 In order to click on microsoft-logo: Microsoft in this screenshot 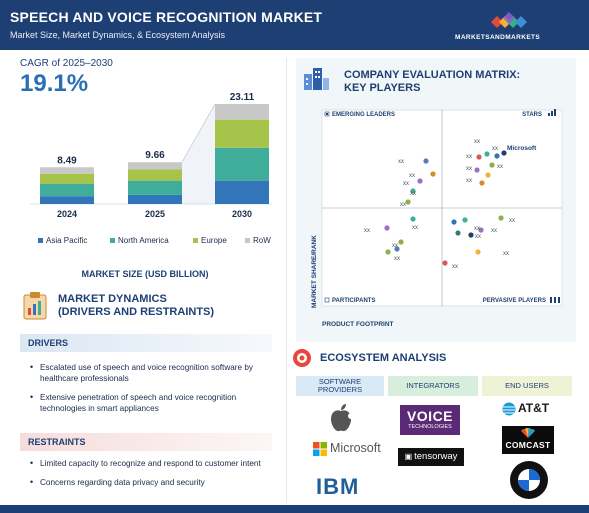, I will do `click(348, 449)`.